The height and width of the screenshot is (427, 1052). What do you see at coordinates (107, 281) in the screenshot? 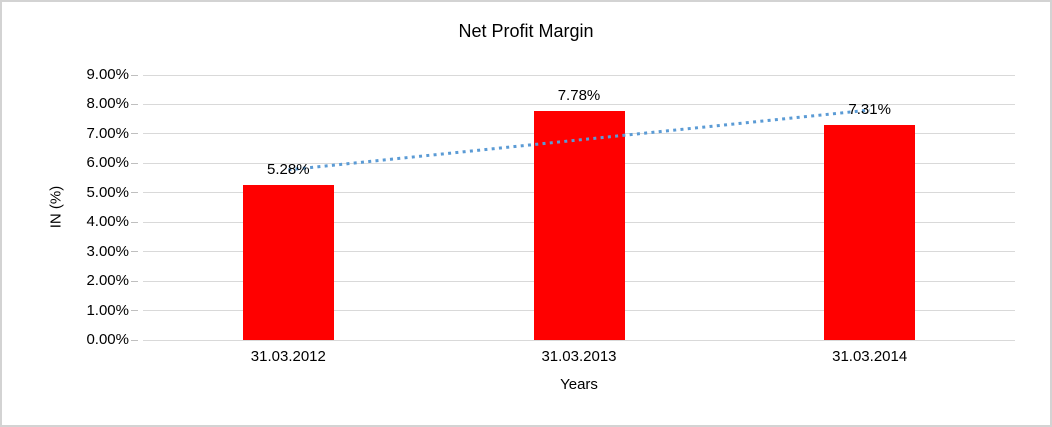
I see `y-axis-tick-label: 2.00%` at bounding box center [107, 281].